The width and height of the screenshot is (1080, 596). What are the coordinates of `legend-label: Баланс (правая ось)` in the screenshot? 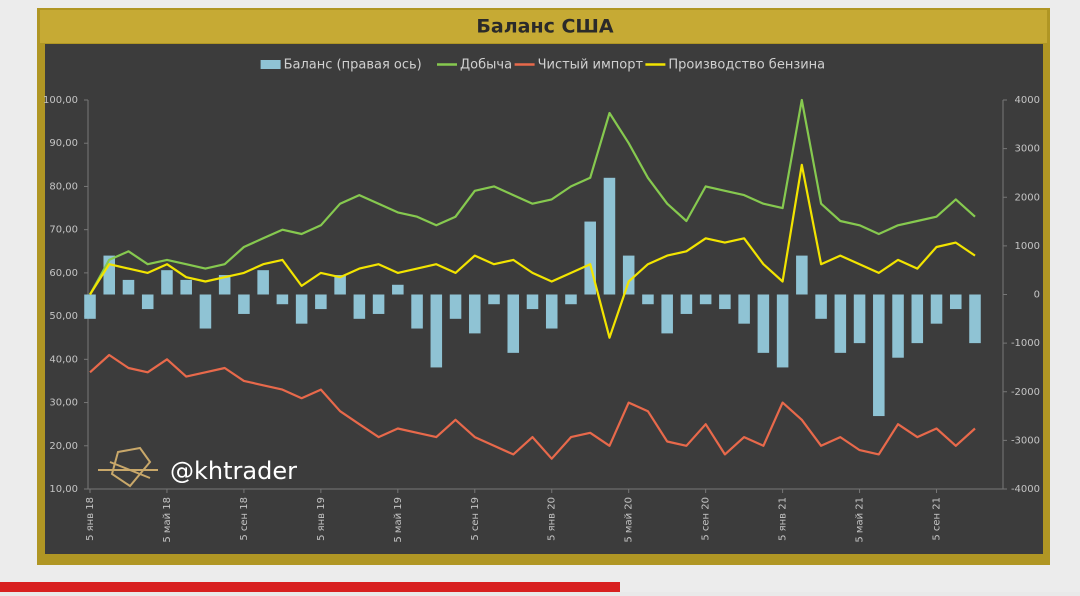 It's located at (353, 65).